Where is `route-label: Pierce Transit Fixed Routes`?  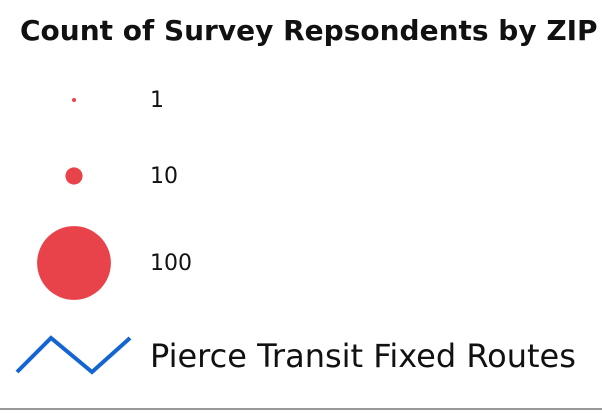 route-label: Pierce Transit Fixed Routes is located at coordinates (363, 356).